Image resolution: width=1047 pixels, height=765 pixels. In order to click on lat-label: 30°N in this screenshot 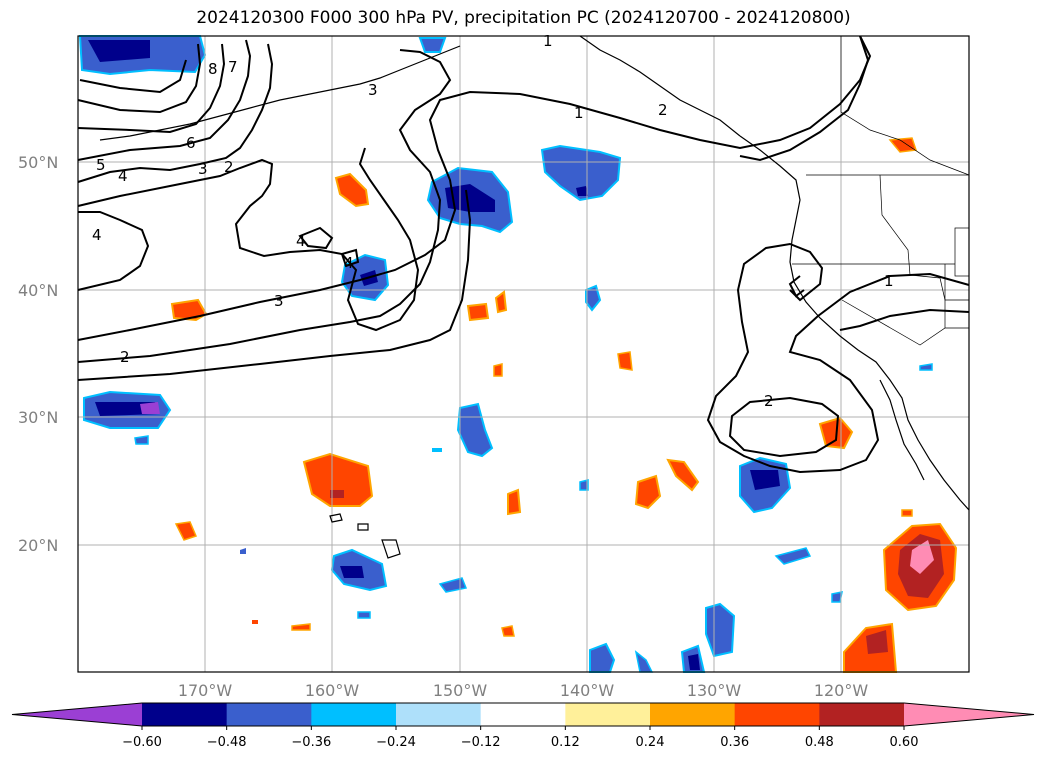, I will do `click(38, 417)`.